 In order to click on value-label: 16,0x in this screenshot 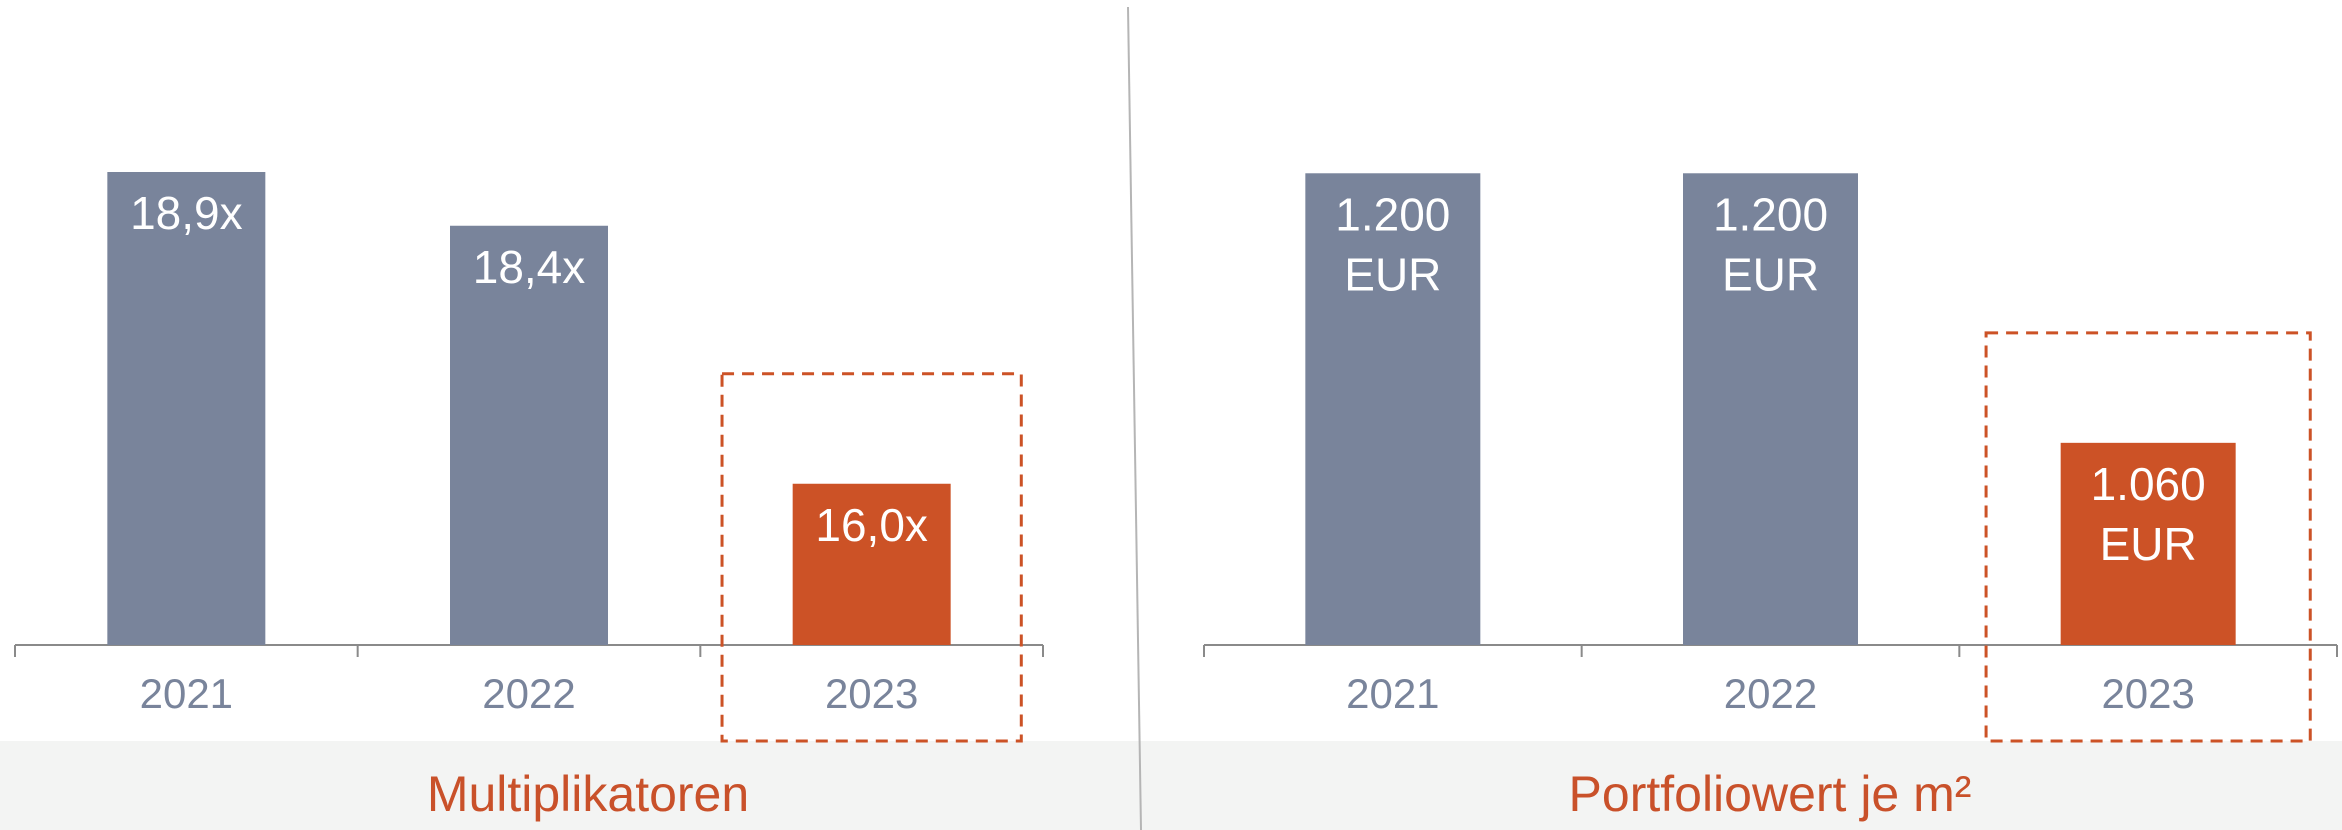, I will do `click(871, 525)`.